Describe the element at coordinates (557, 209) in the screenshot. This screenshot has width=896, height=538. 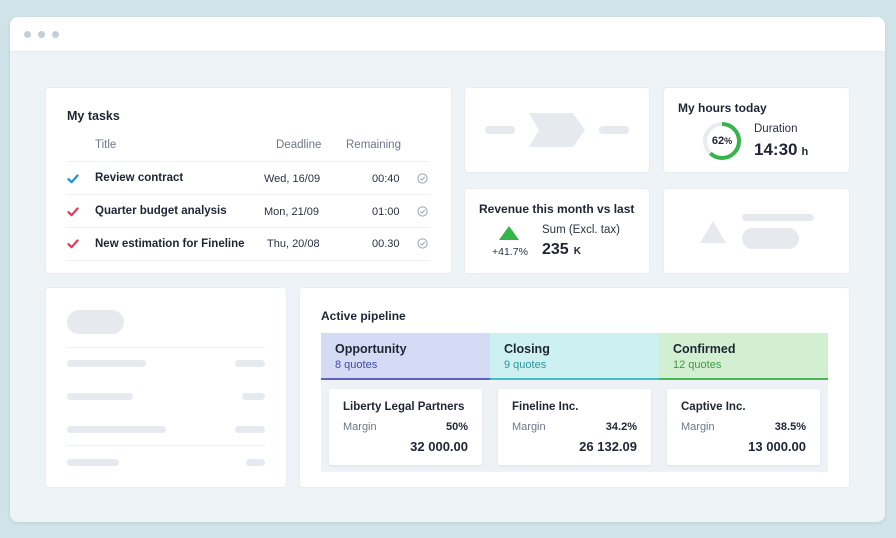
I see `revenue-title: Revenue this month vs last` at that location.